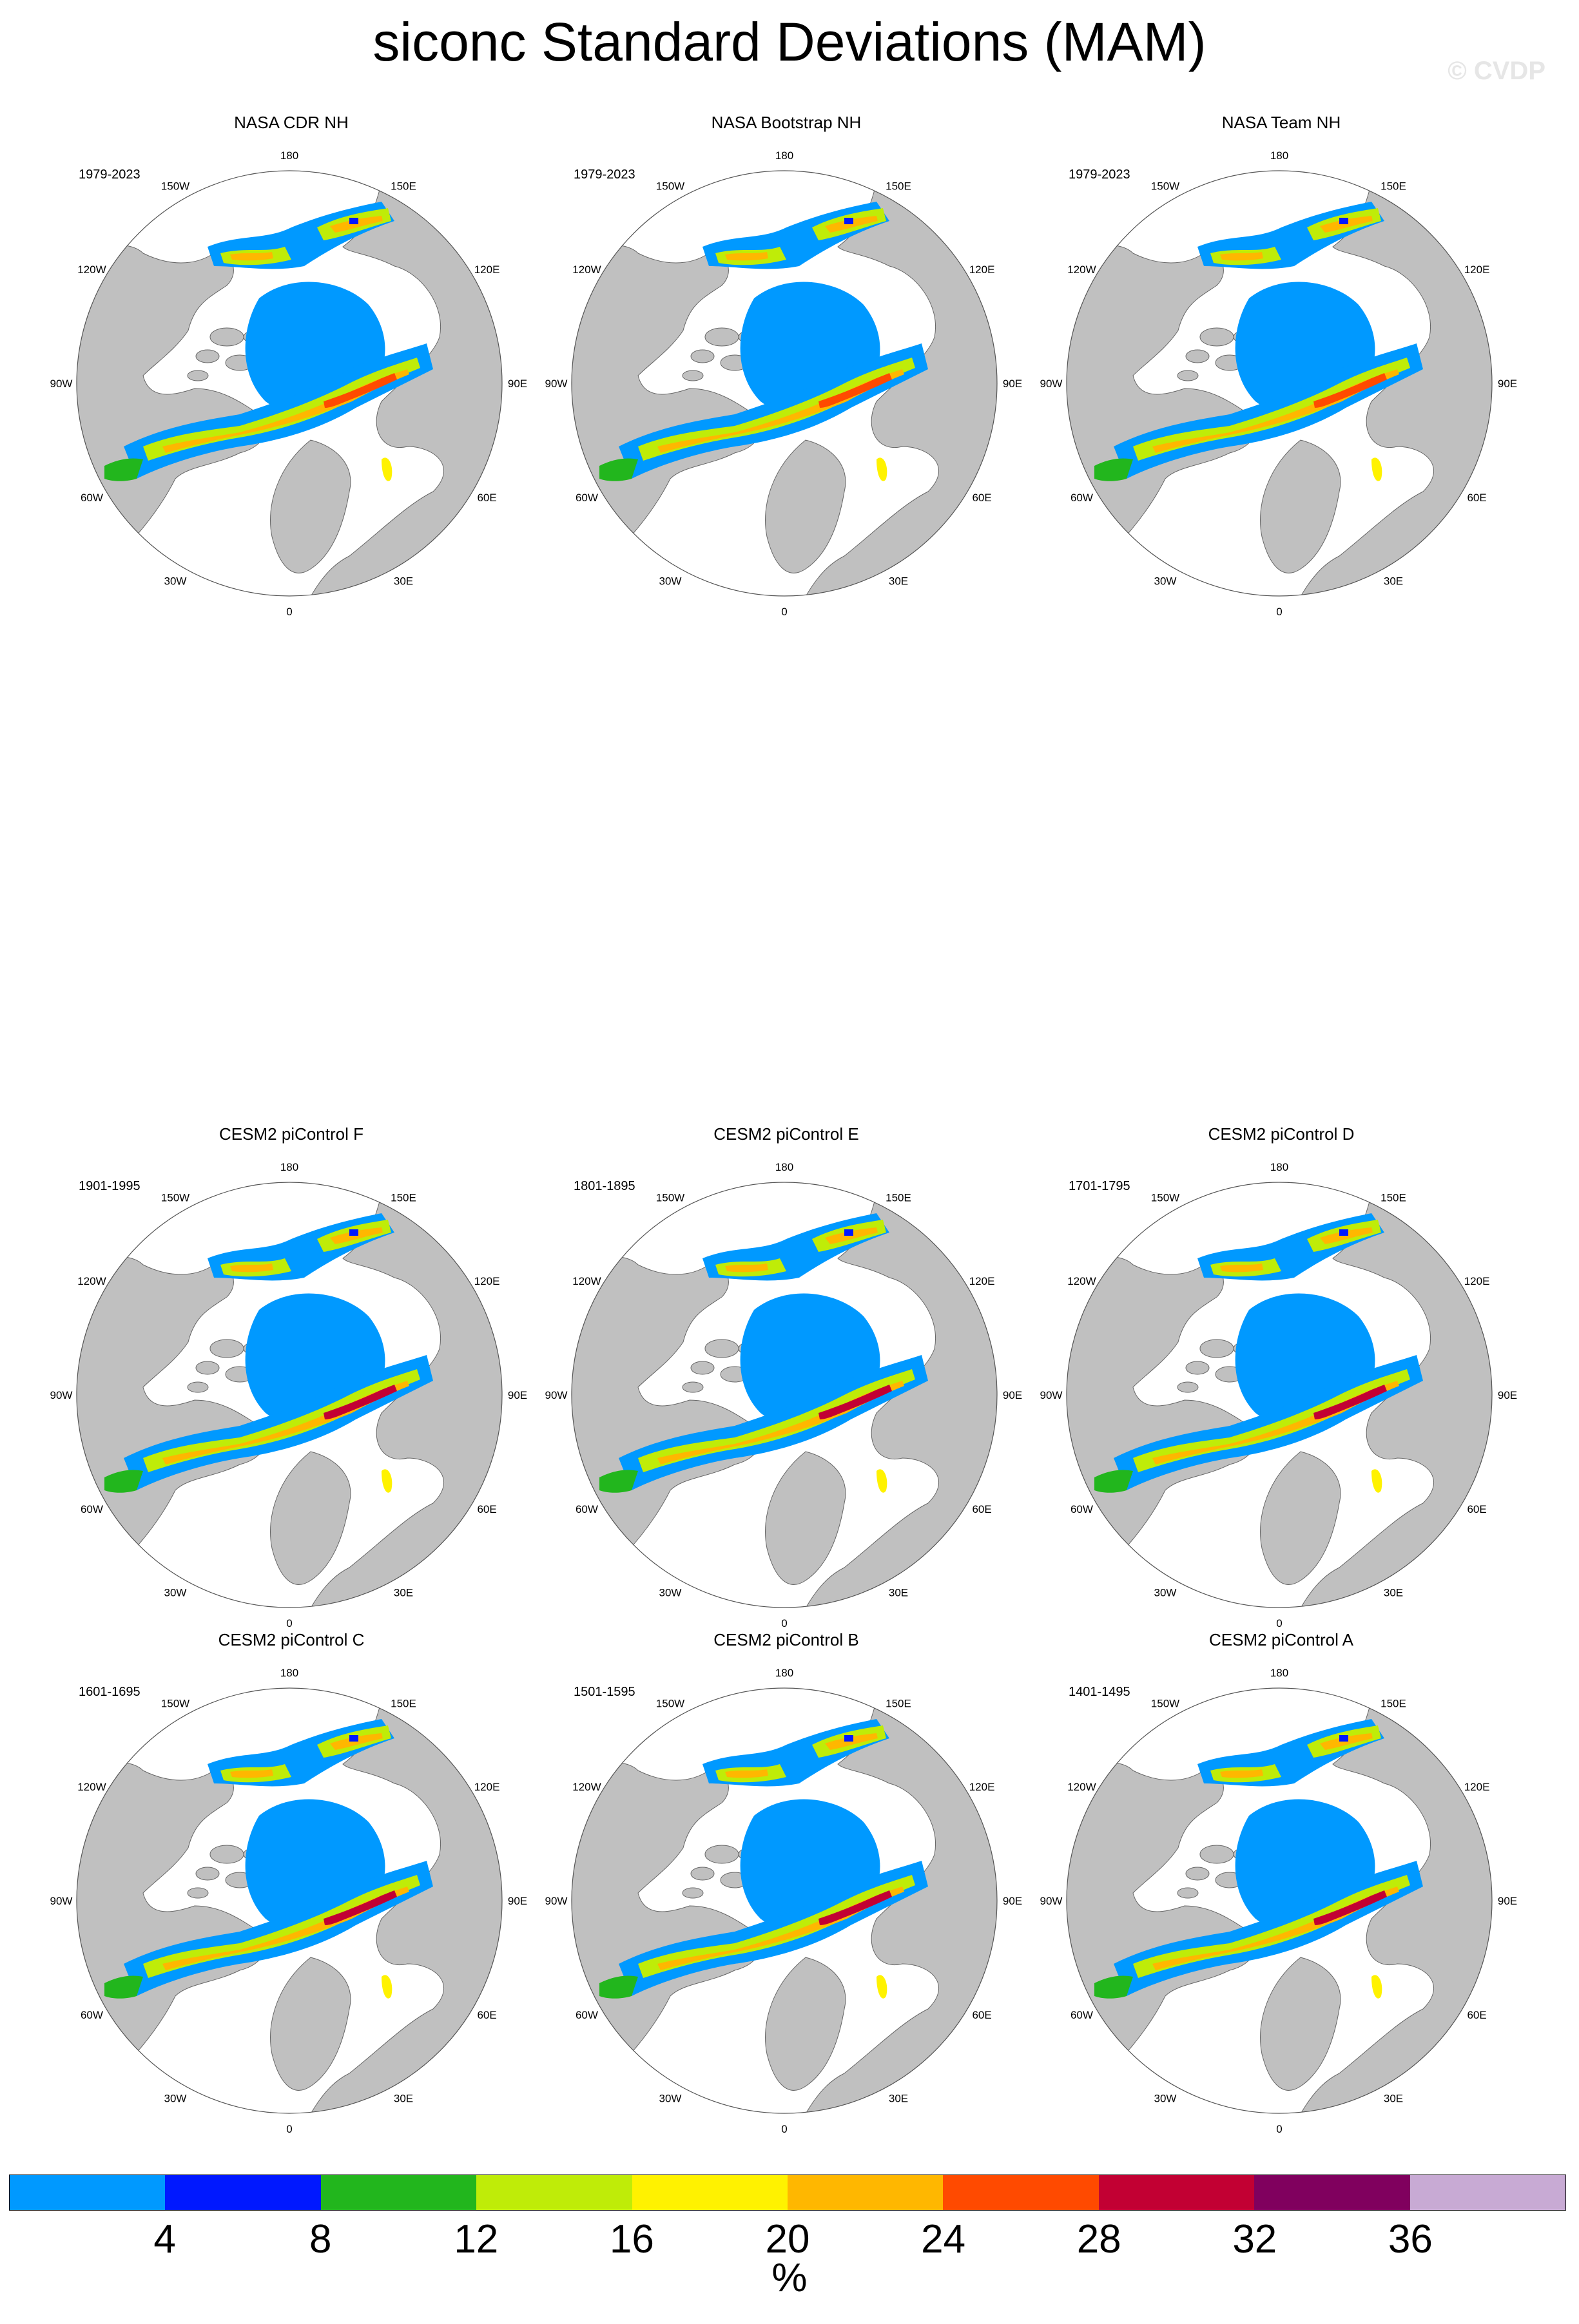 The height and width of the screenshot is (2324, 1579). Describe the element at coordinates (631, 2239) in the screenshot. I see `colorbar-tick-label: 16` at that location.